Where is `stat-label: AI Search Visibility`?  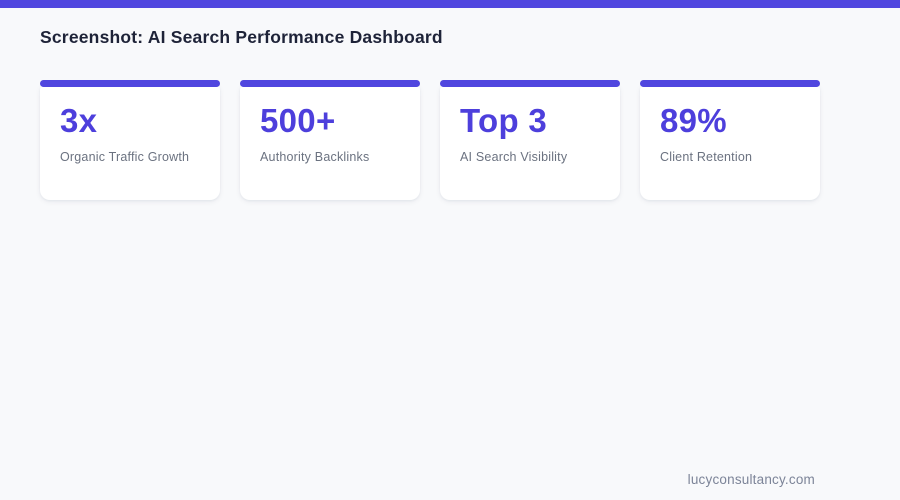
stat-label: AI Search Visibility is located at coordinates (514, 157).